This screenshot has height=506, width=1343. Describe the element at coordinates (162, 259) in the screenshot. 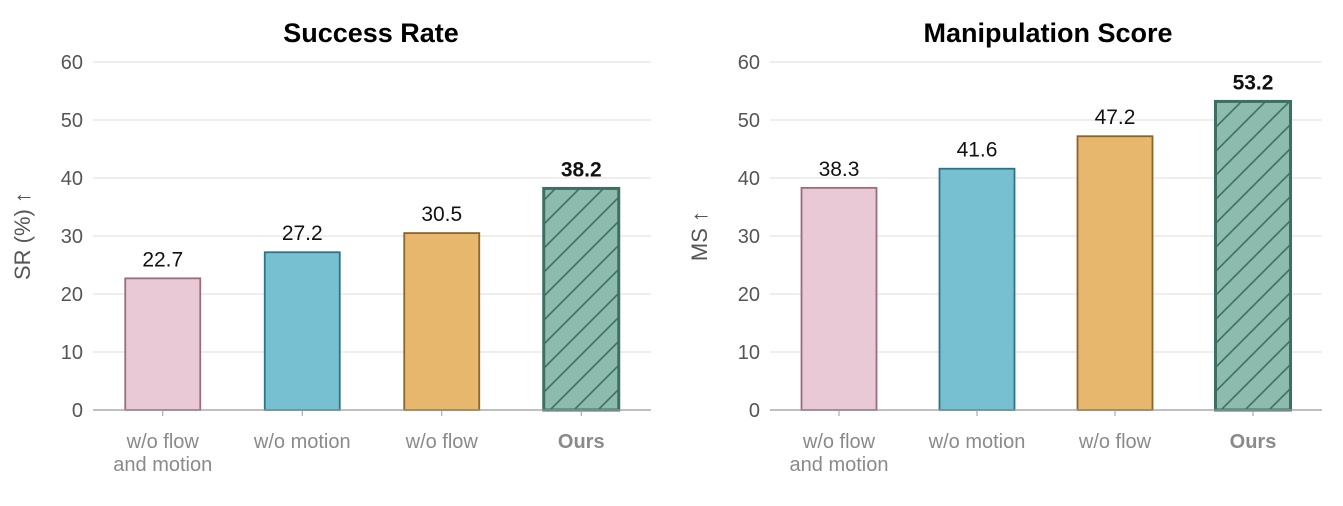

I see `bar-value-label: 22.7` at that location.